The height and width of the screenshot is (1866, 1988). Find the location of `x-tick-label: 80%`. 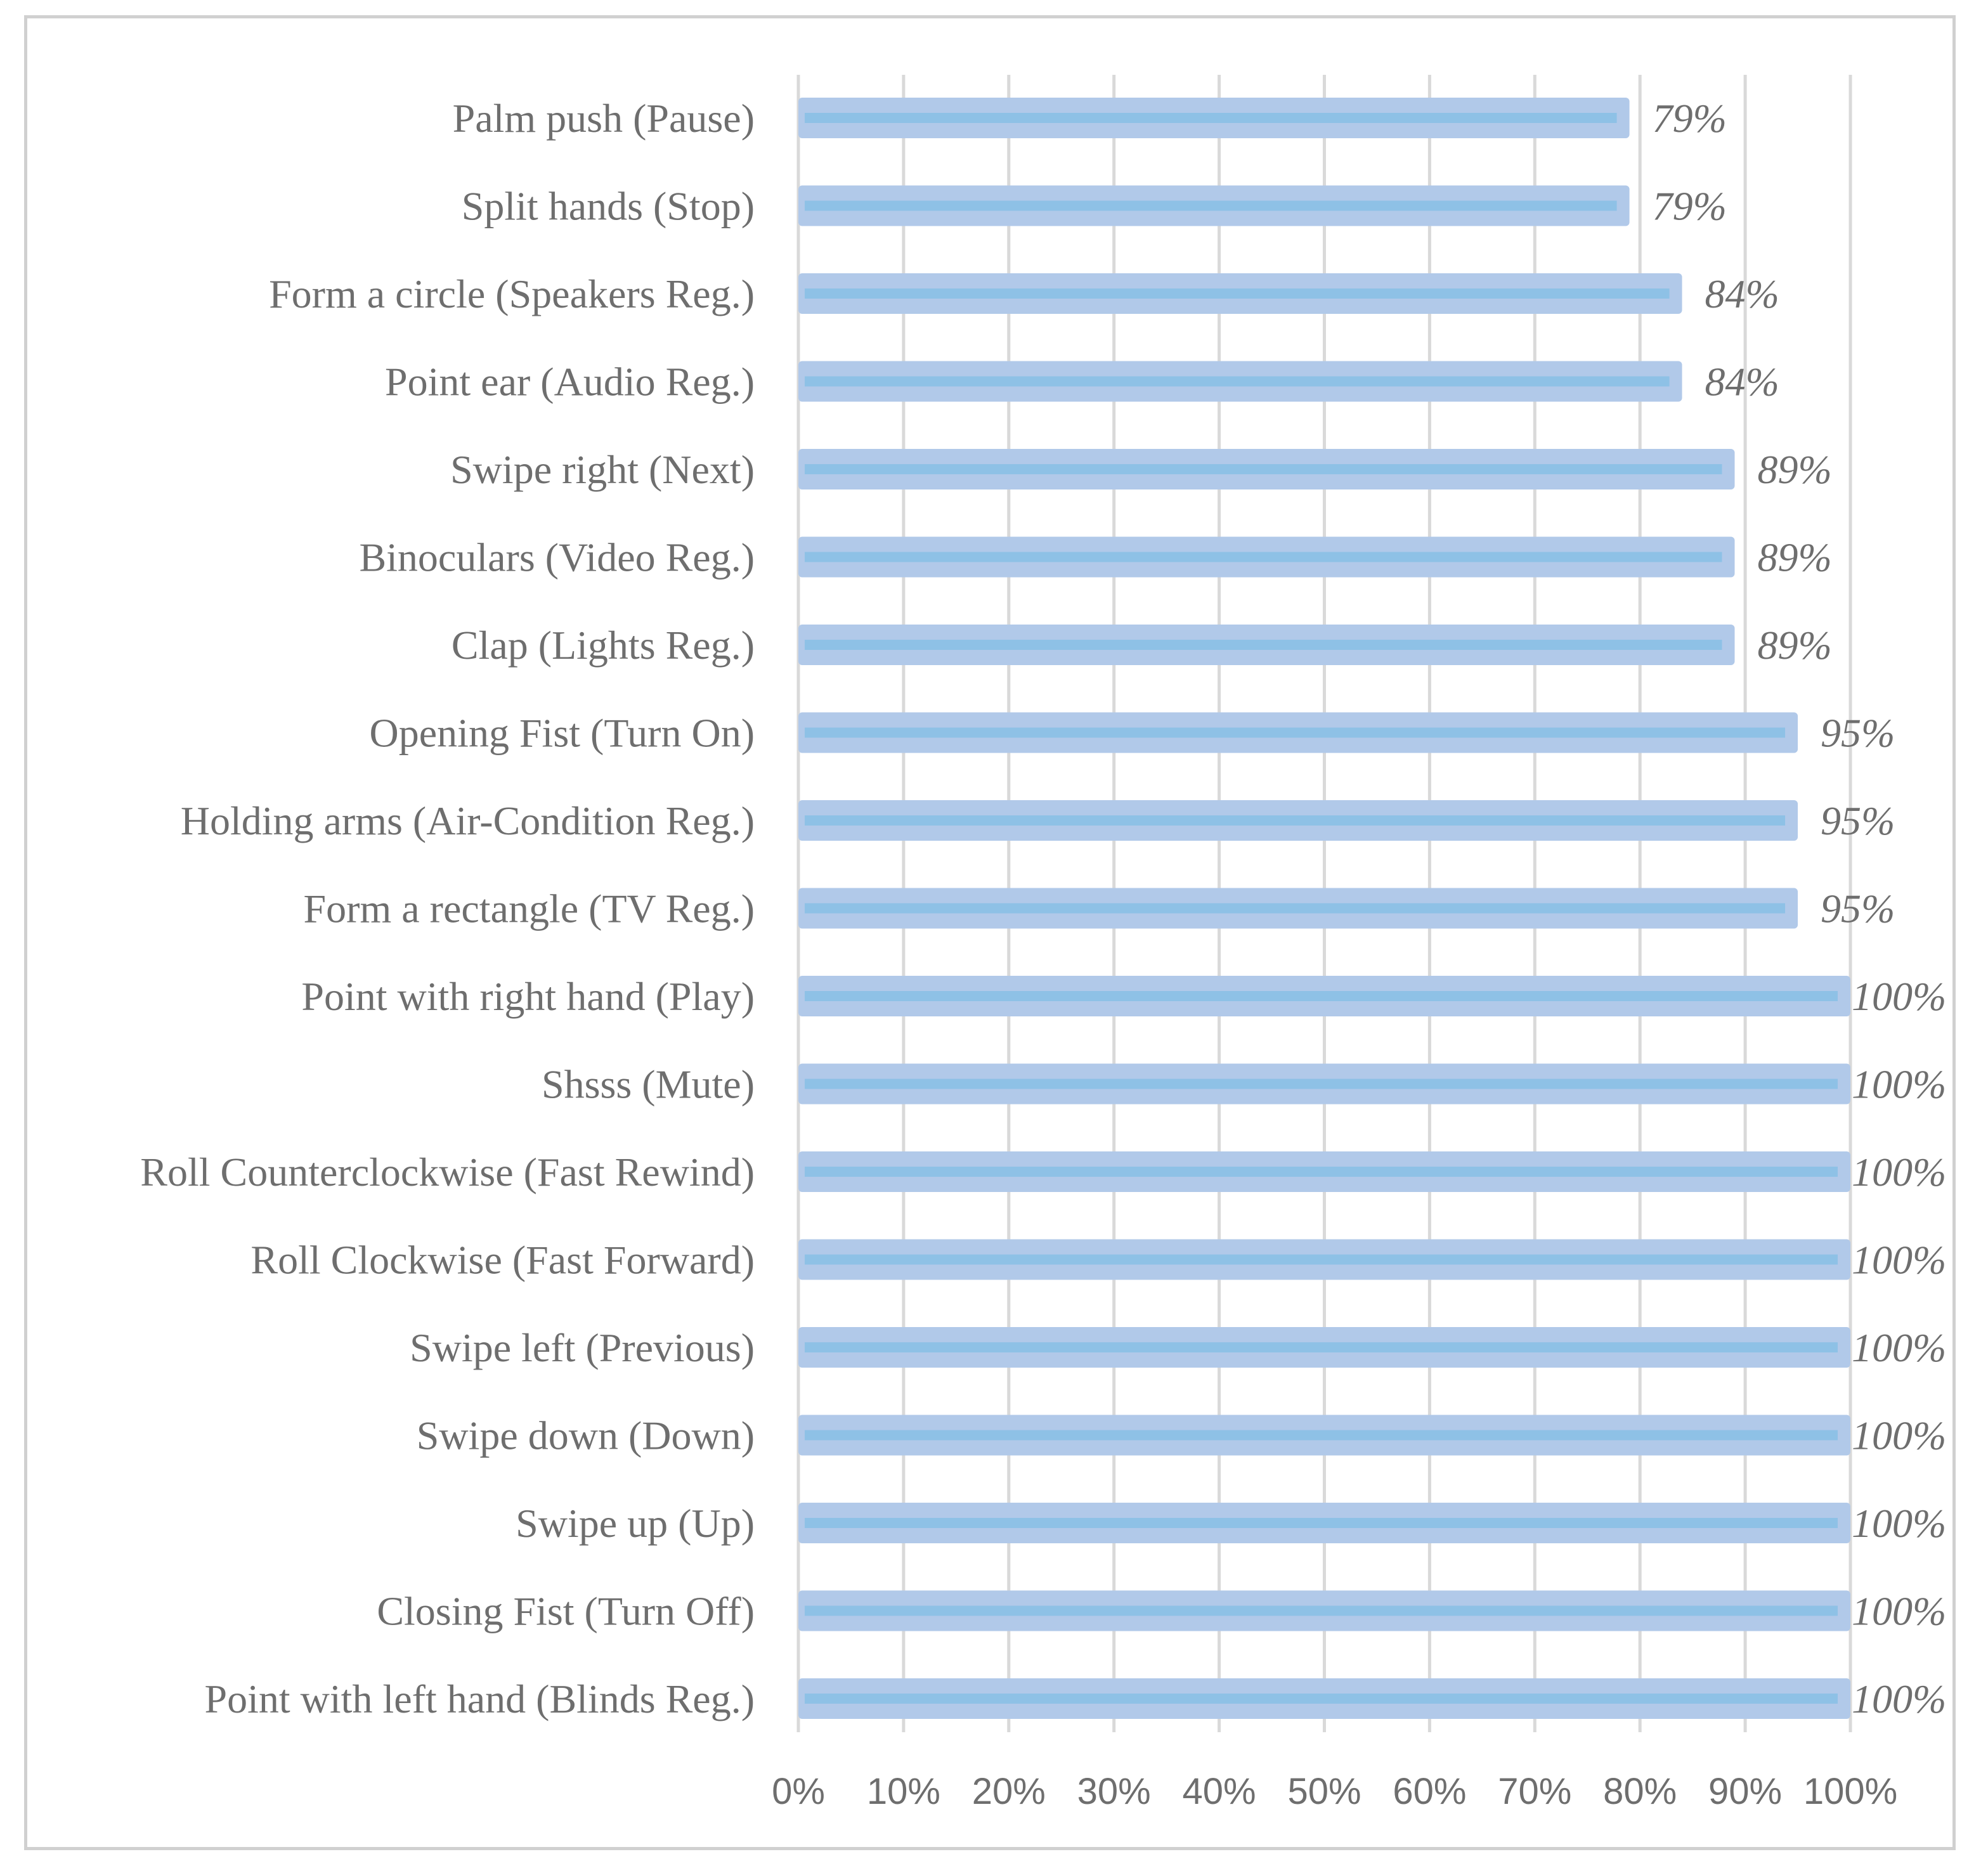

x-tick-label: 80% is located at coordinates (1640, 1791).